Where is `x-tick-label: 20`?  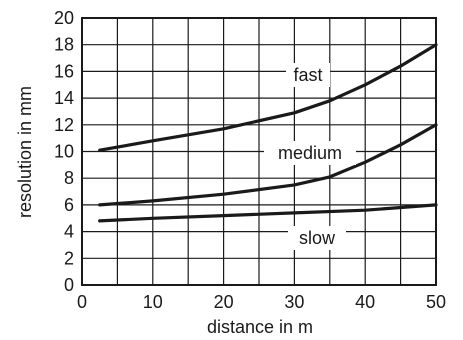
x-tick-label: 20 is located at coordinates (224, 302).